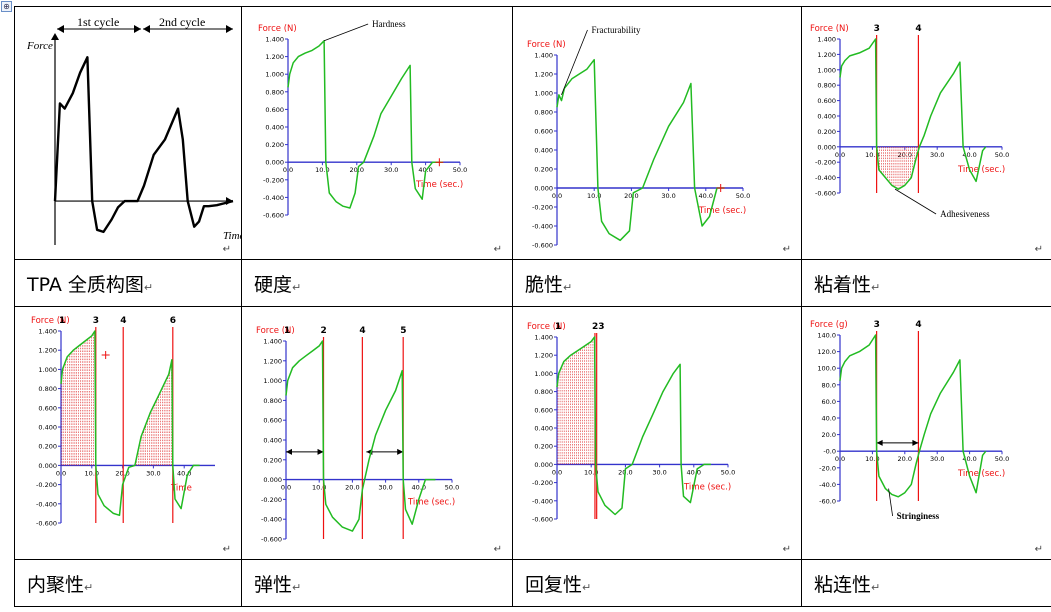 The width and height of the screenshot is (1051, 612). Describe the element at coordinates (657, 283) in the screenshot. I see `caption-fracturability: 脆性↵` at that location.